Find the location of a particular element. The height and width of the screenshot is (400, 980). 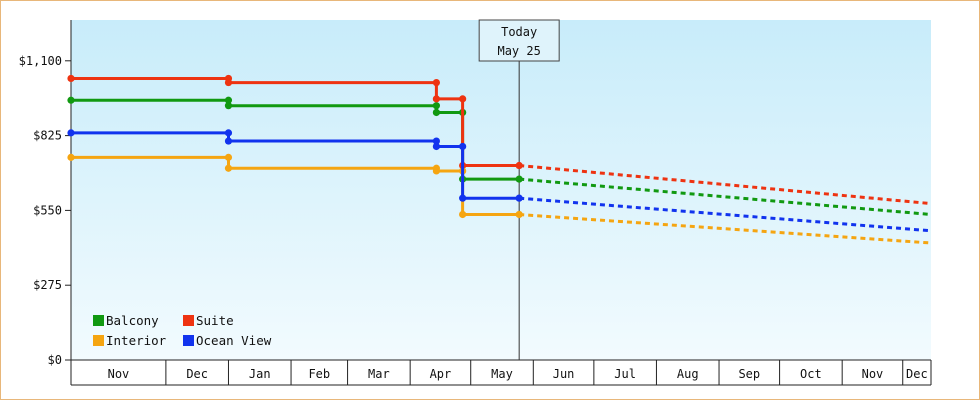

legend-label: Interior is located at coordinates (136, 340).